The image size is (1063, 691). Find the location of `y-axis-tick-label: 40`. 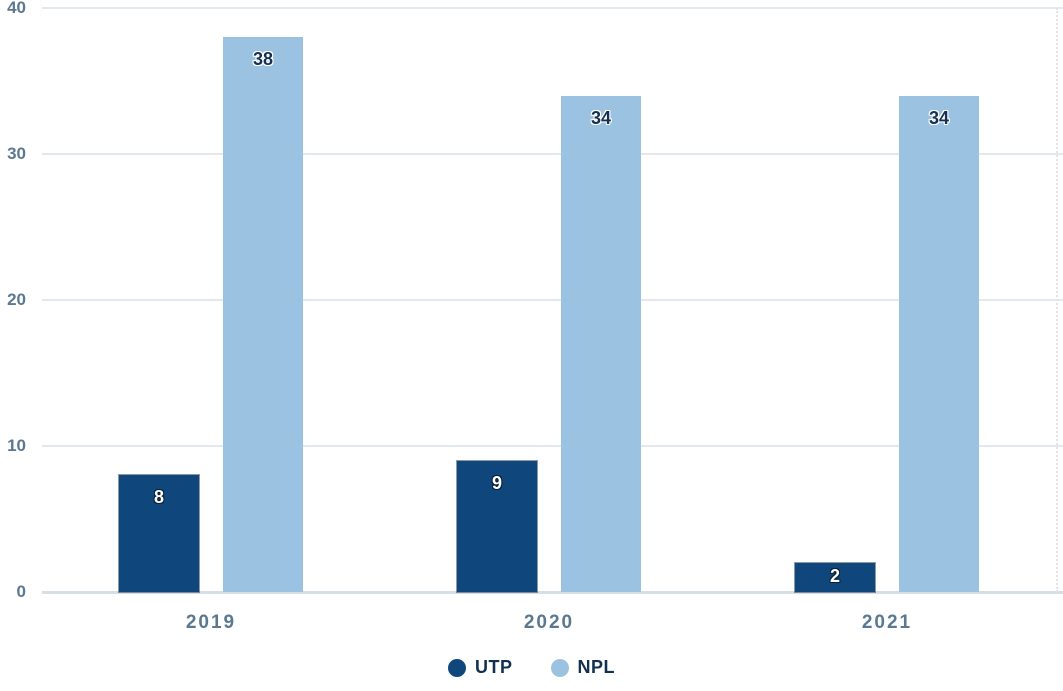

y-axis-tick-label: 40 is located at coordinates (16, 8).